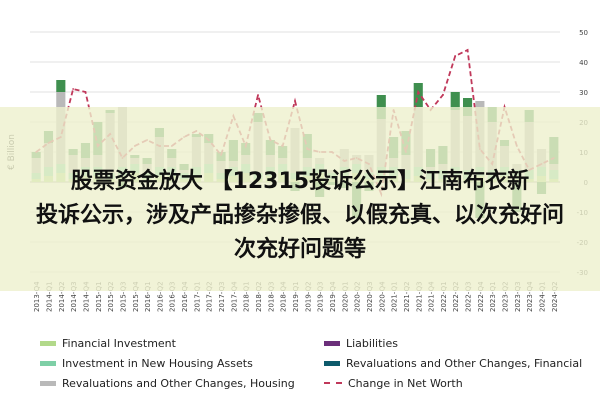  What do you see at coordinates (247, 296) in the screenshot?
I see `x-tick-label: 2018-Q1` at bounding box center [247, 296].